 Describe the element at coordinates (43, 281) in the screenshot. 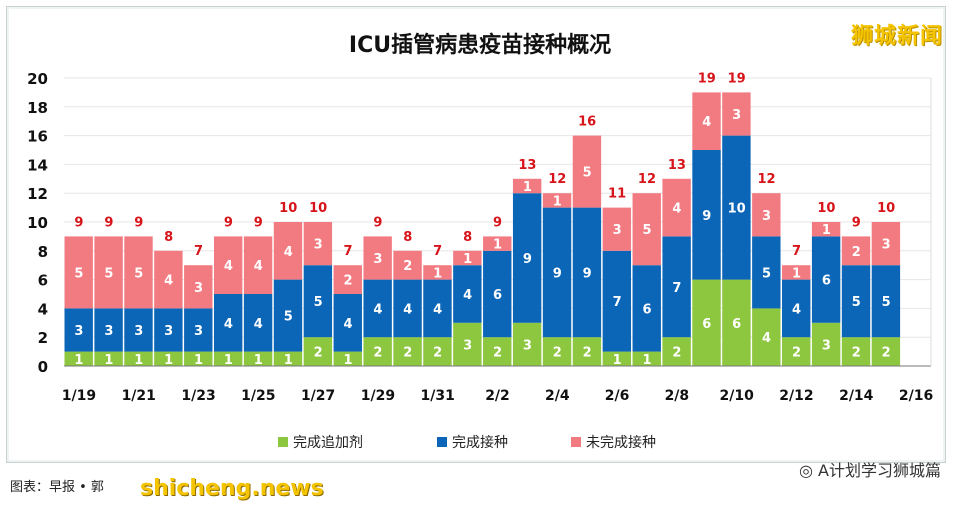

I see `y-tick-label: 6` at that location.